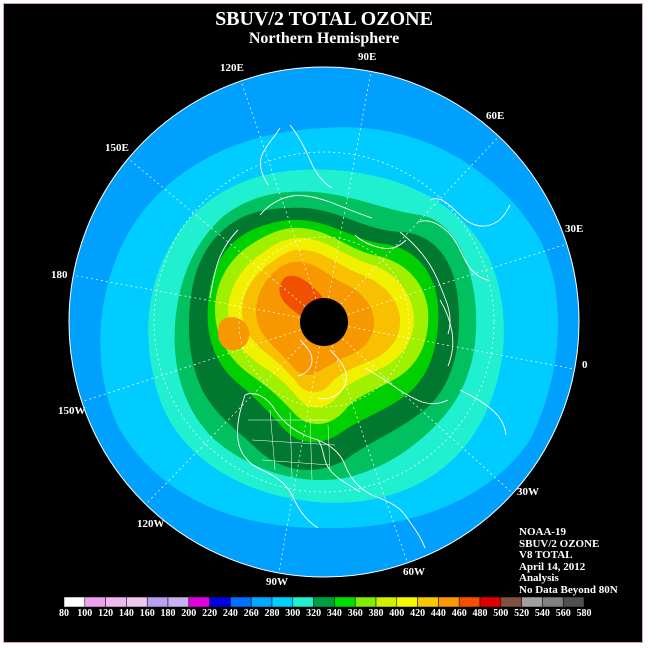  What do you see at coordinates (292, 445) in the screenshot?
I see `state-borders` at bounding box center [292, 445].